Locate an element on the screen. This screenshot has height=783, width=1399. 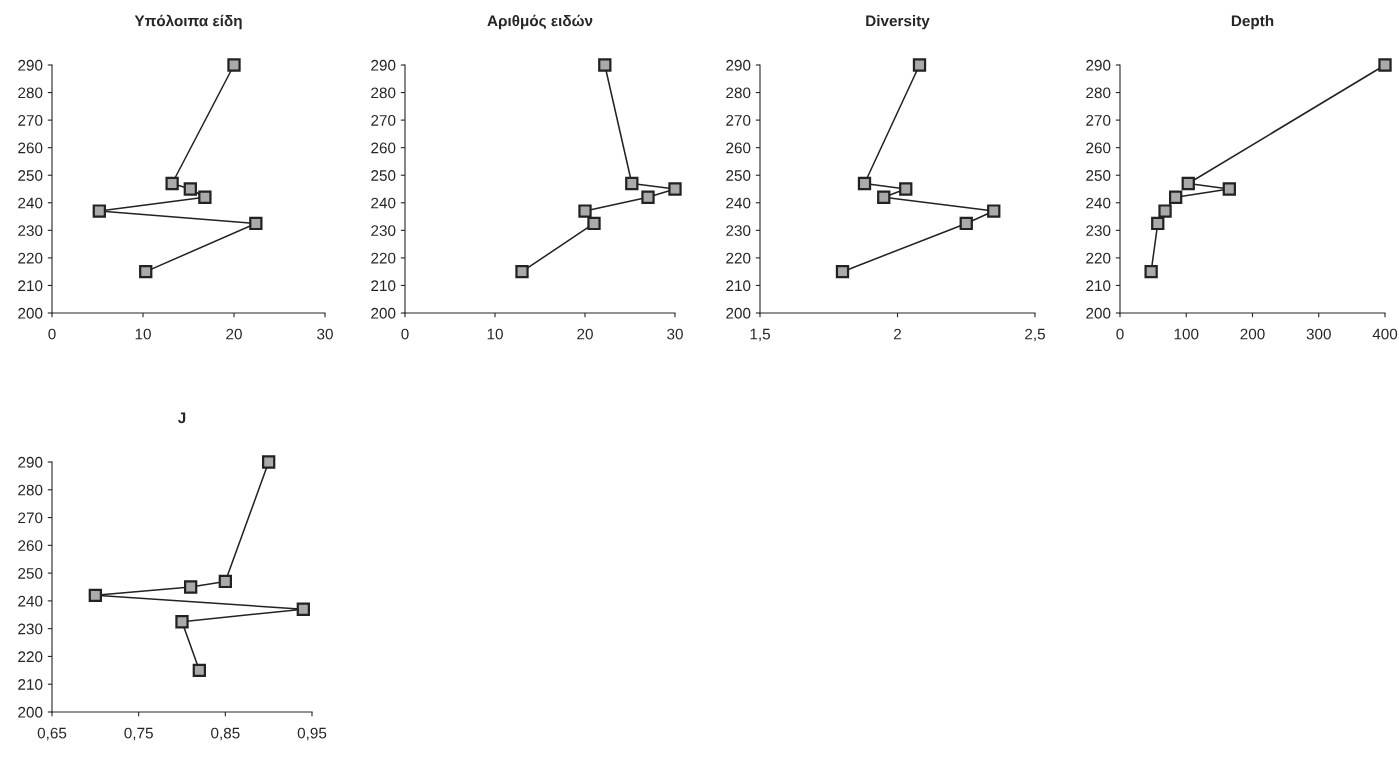
x-tick-label: 0,85 is located at coordinates (225, 734).